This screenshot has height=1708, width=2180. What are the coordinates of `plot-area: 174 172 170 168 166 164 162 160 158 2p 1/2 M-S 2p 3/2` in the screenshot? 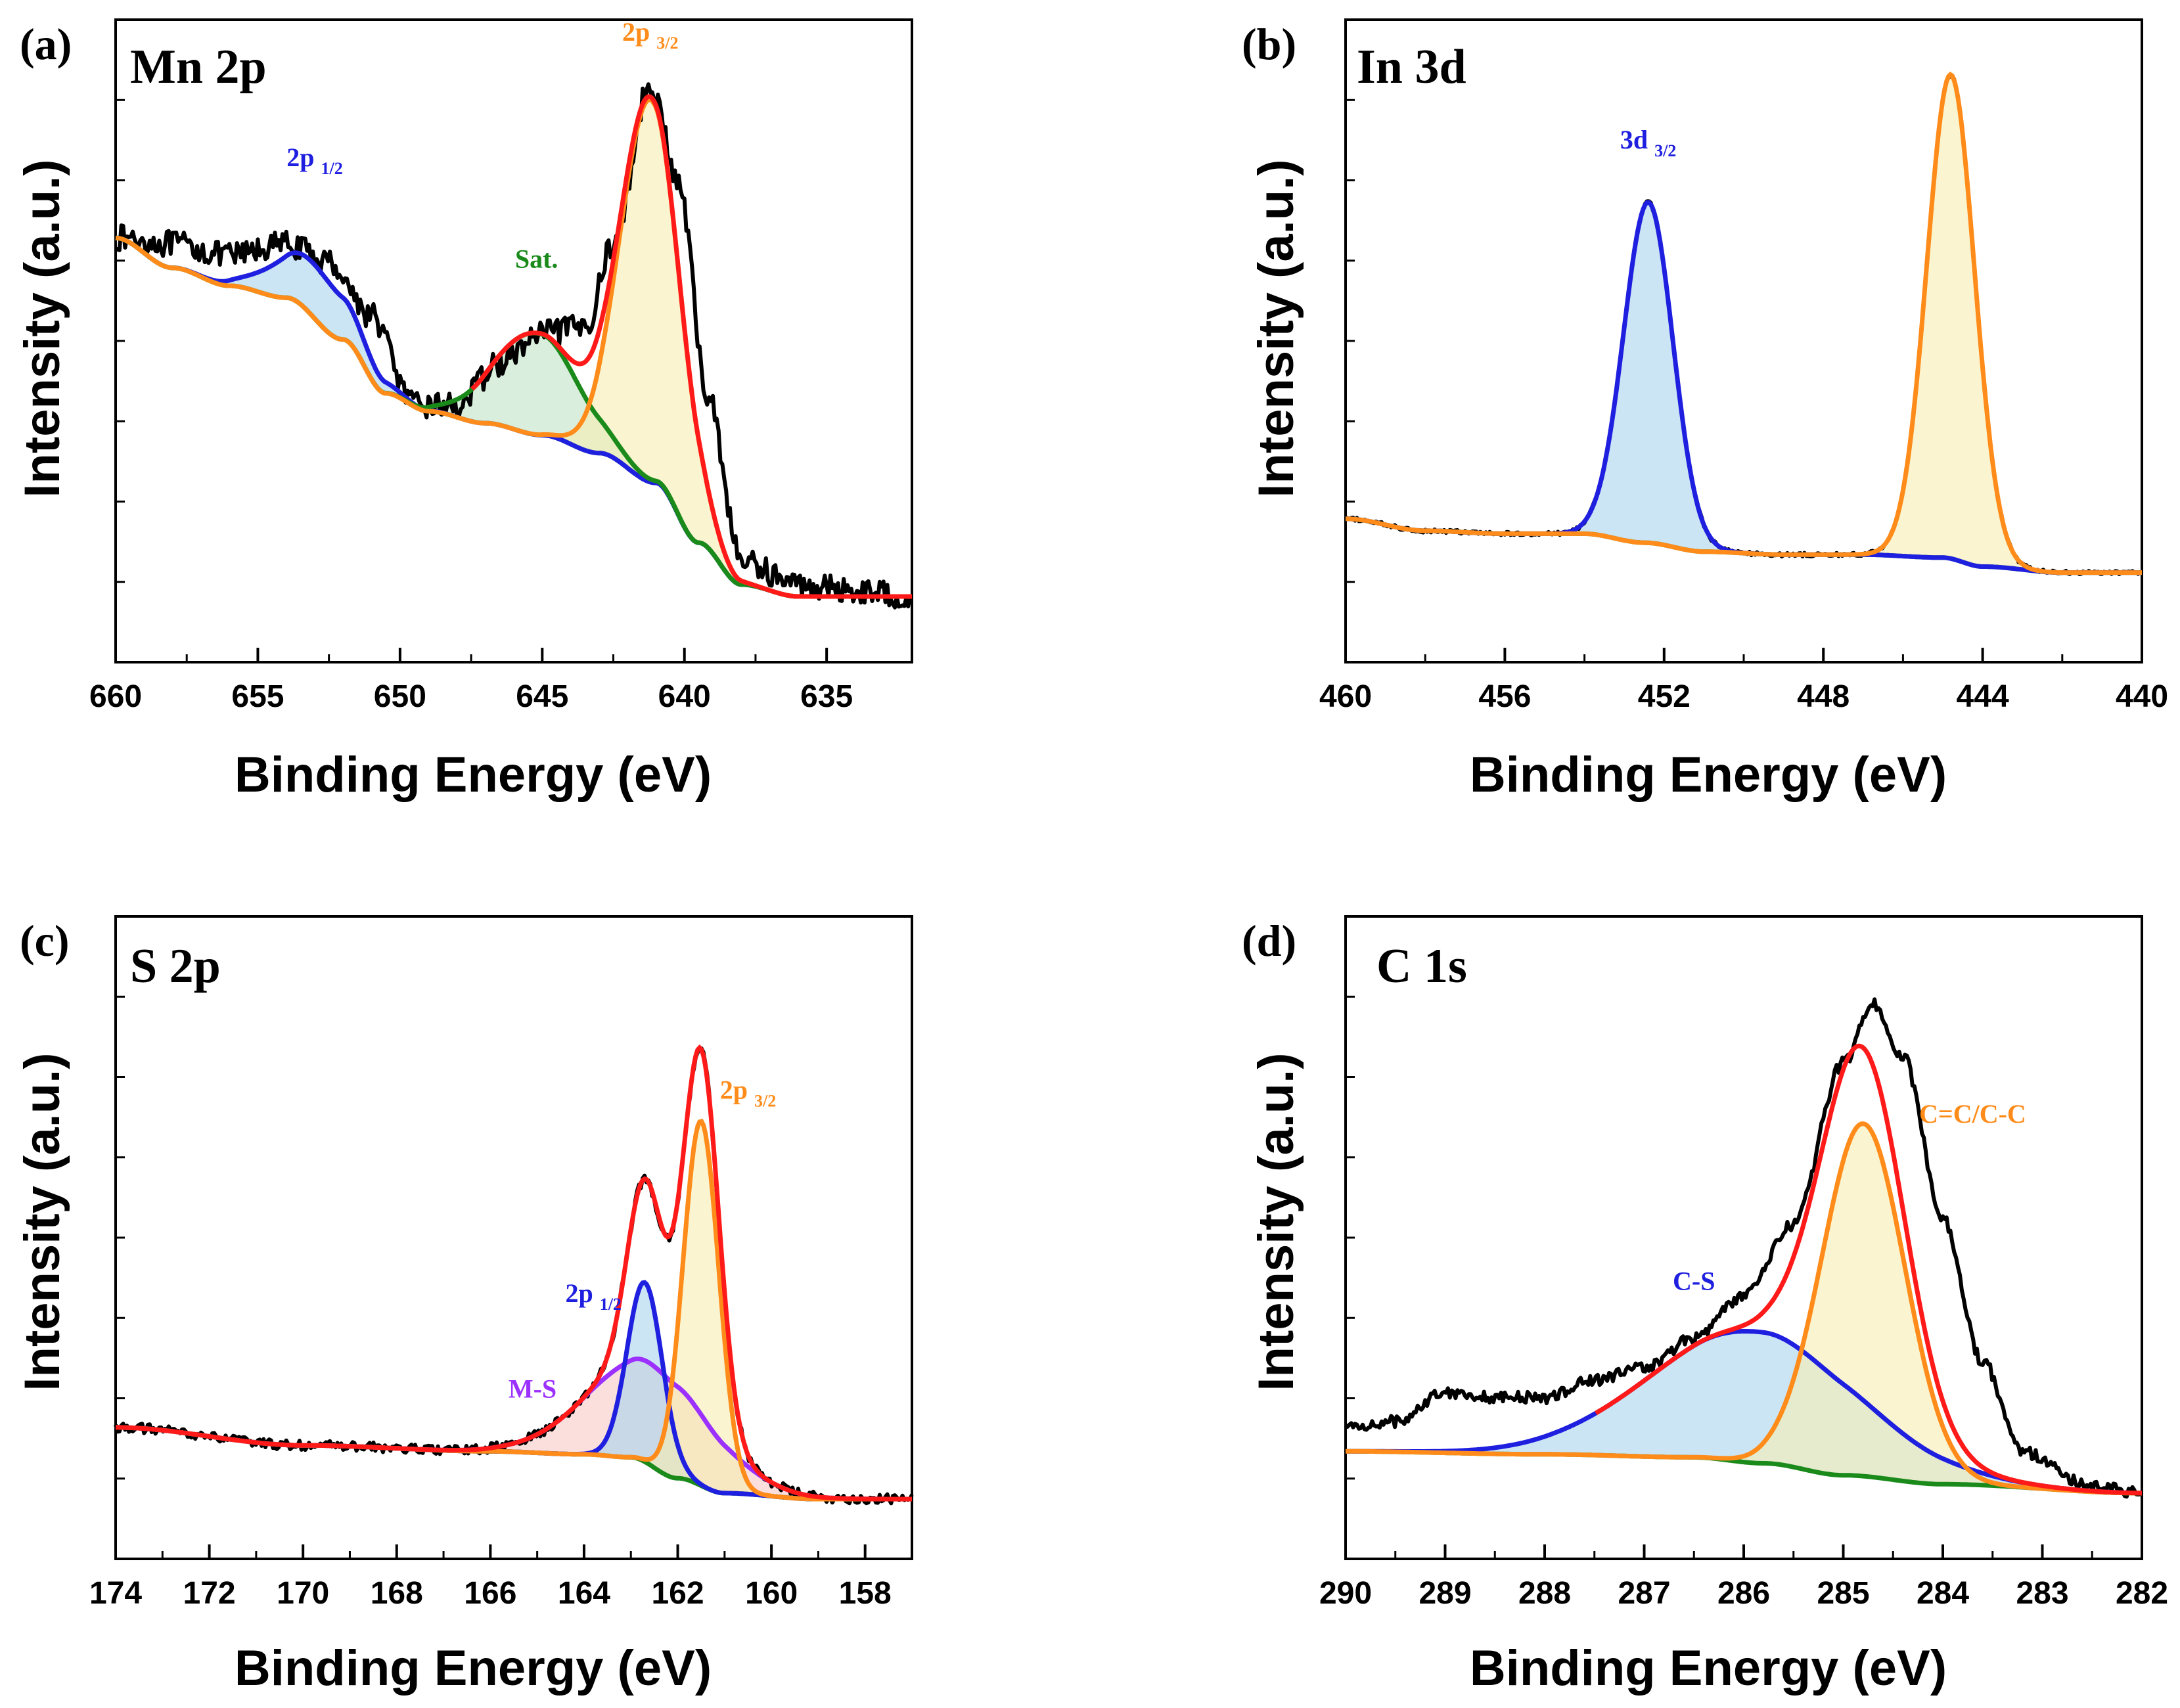 It's located at (501, 1303).